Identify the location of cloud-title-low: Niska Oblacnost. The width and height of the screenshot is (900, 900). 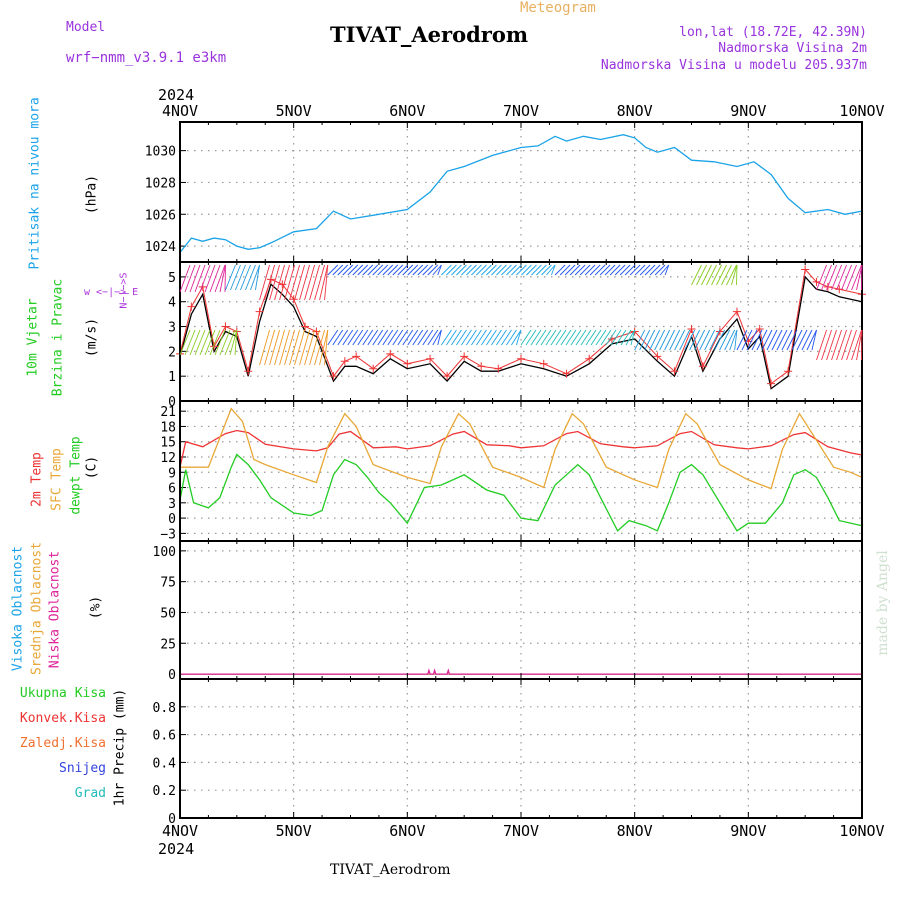
(55, 609).